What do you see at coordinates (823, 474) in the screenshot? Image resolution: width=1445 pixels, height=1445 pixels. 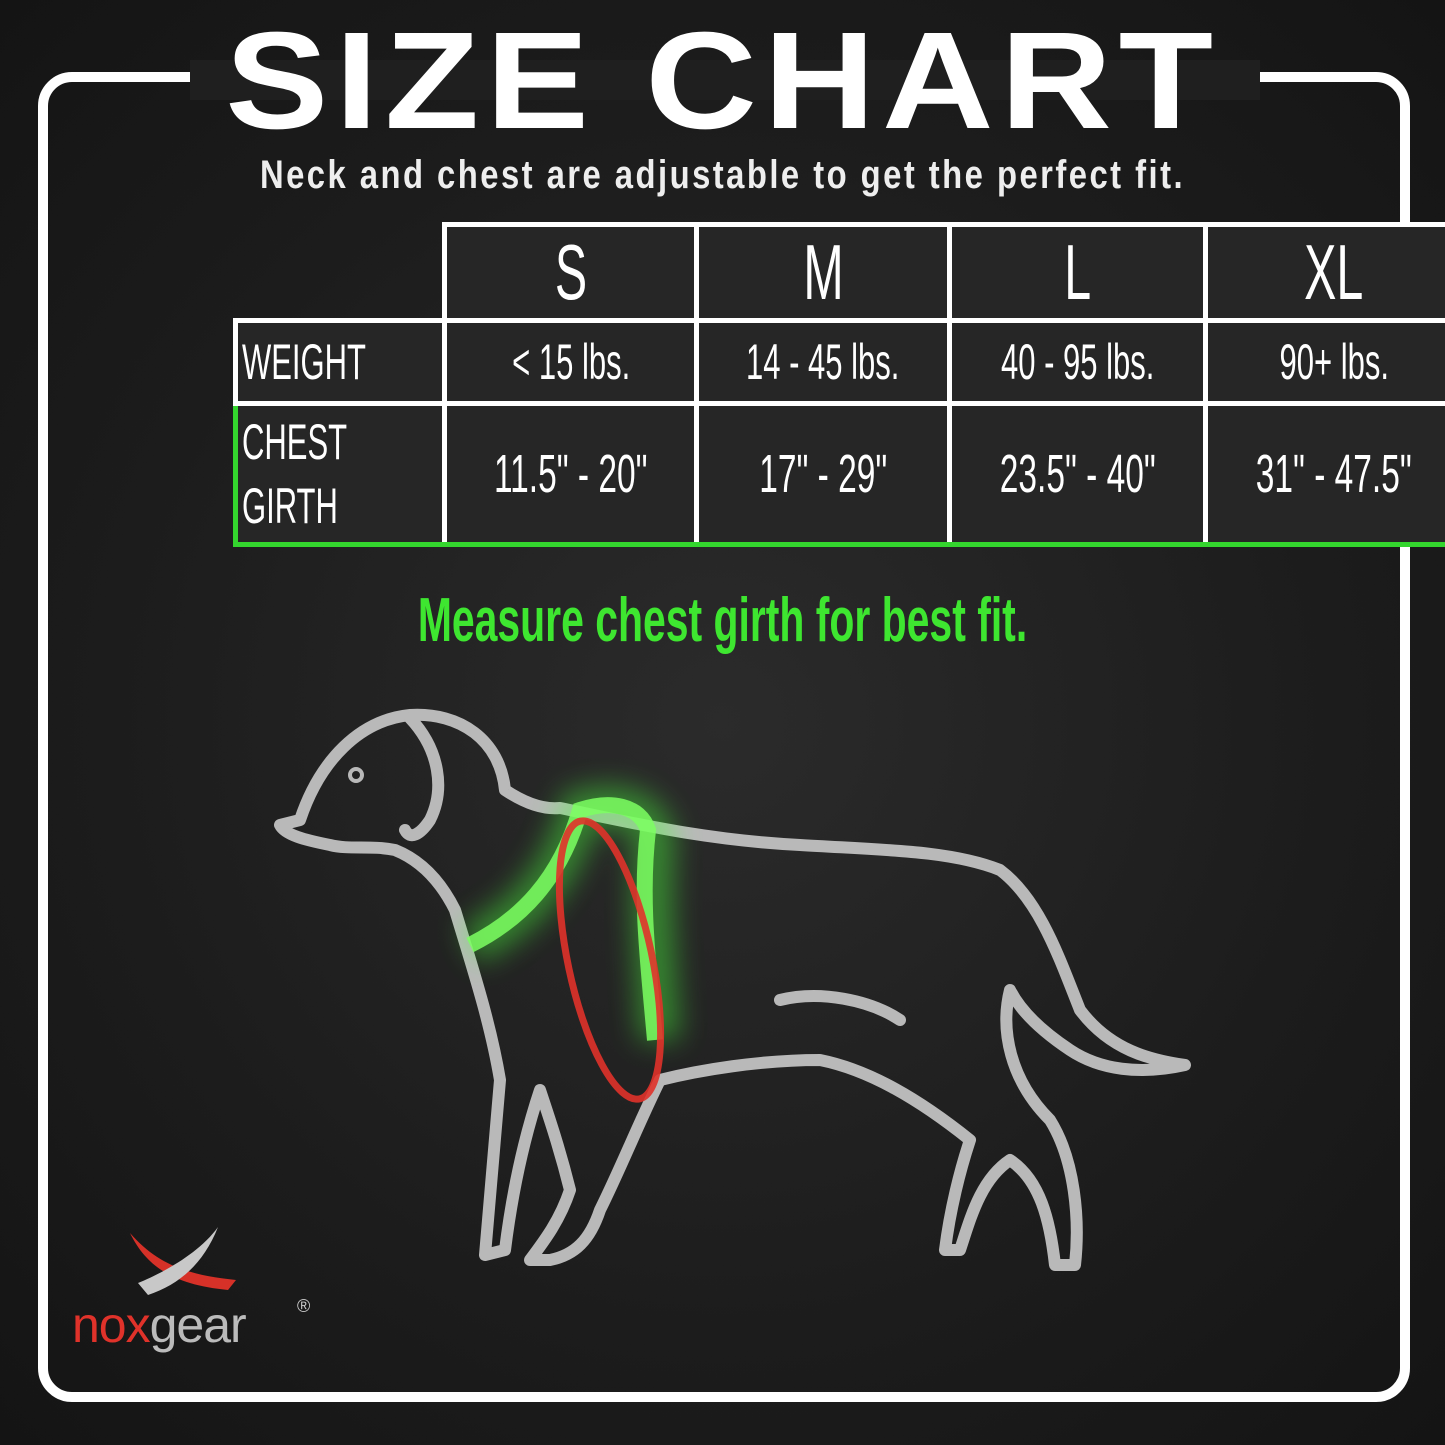 I see `girth-m: 17" - 29"` at bounding box center [823, 474].